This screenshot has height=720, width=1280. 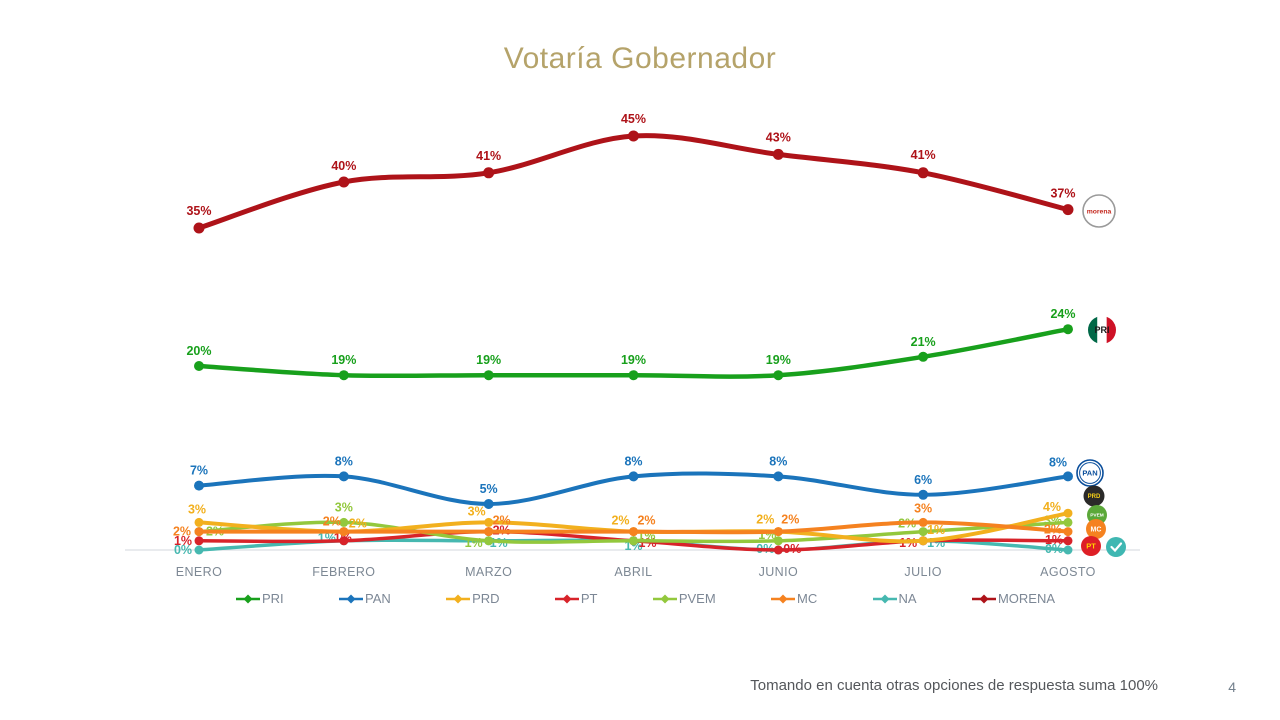 I want to click on svg-text: PRD, so click(x=1094, y=497).